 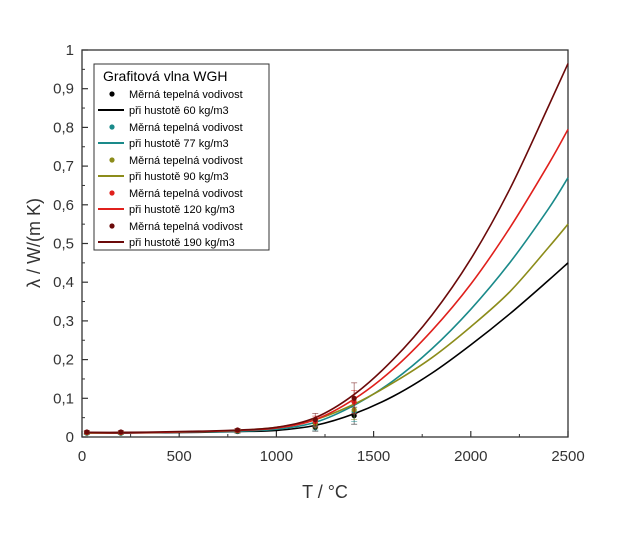 What do you see at coordinates (276, 456) in the screenshot?
I see `x-tick-label: 1000` at bounding box center [276, 456].